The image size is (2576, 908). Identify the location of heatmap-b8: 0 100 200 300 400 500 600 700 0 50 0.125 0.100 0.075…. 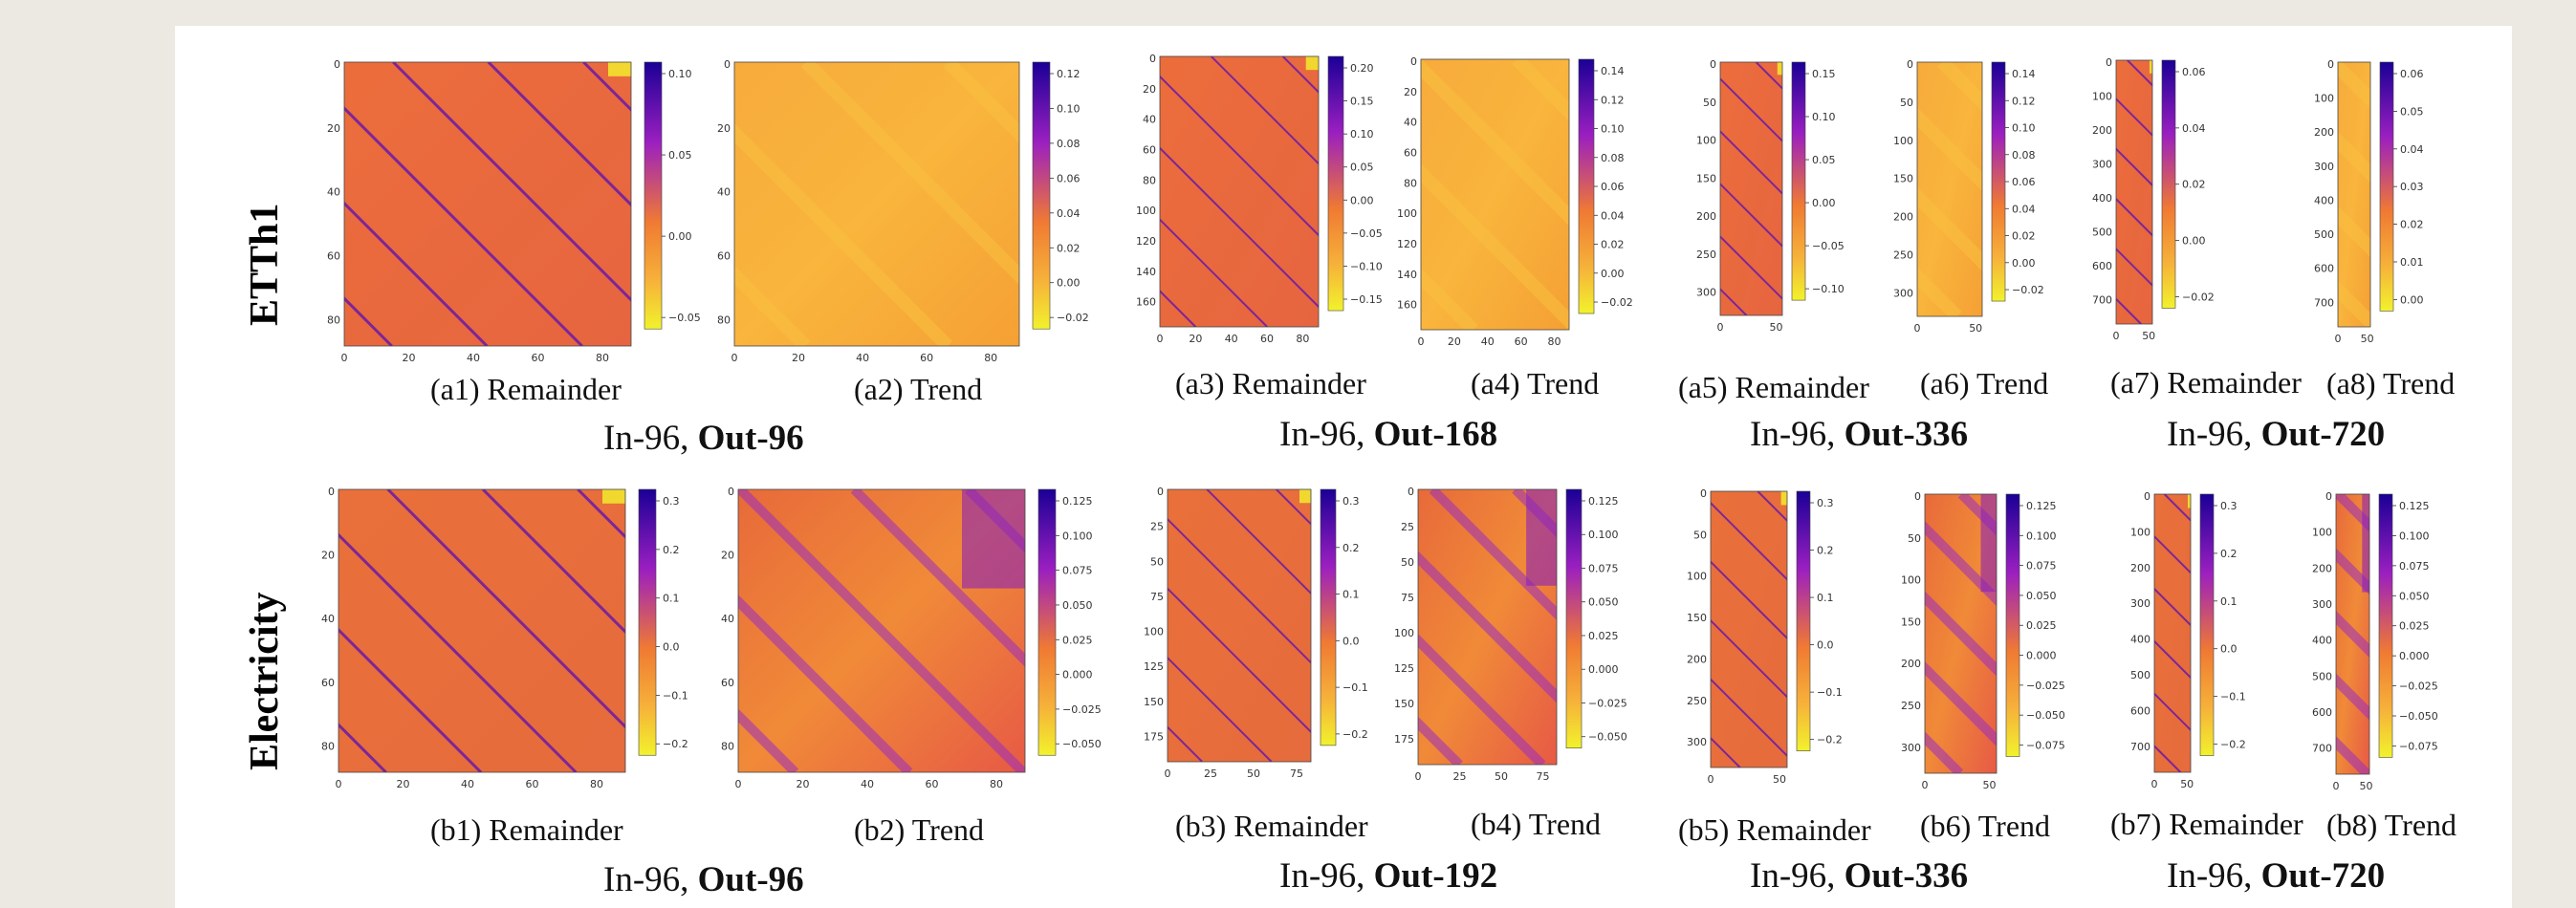
(2381, 642).